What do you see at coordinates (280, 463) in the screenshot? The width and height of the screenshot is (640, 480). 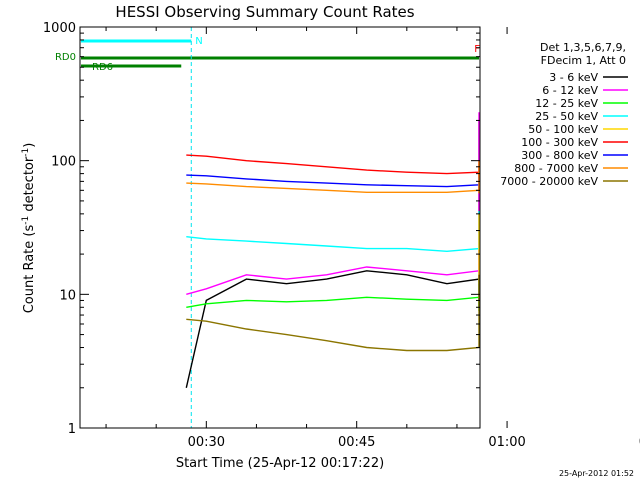 I see `x-axis-label: Start Time (25-Apr-12 00:17:22)` at bounding box center [280, 463].